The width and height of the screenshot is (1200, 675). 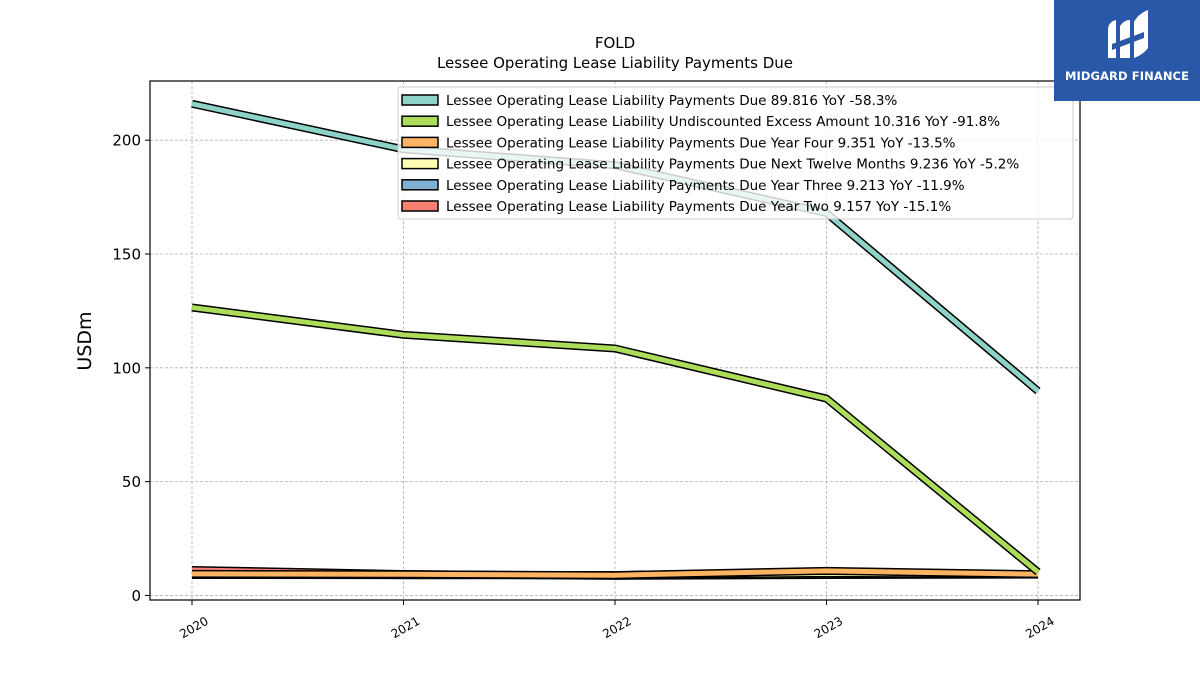 I want to click on y-tick-label: 50, so click(x=131, y=482).